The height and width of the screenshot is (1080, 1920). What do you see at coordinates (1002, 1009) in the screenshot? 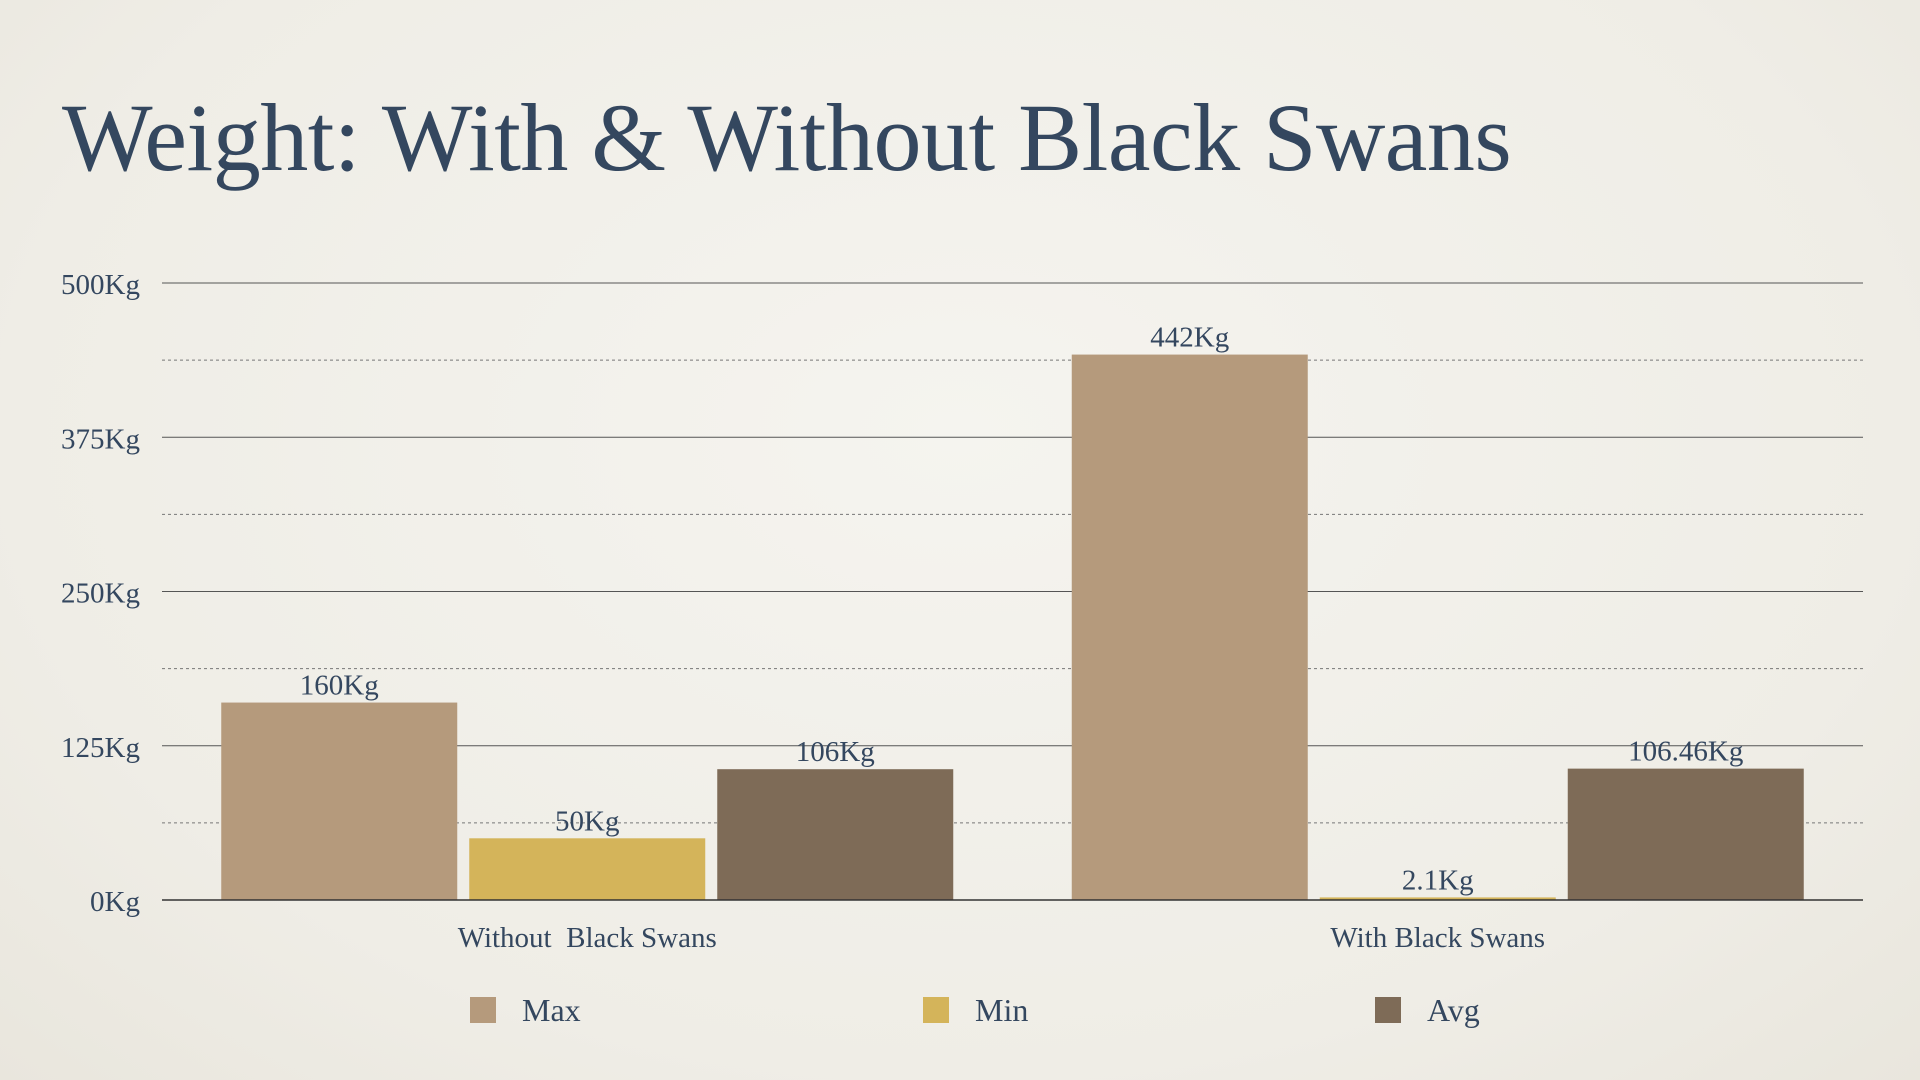
I see `legend-label: Min` at bounding box center [1002, 1009].